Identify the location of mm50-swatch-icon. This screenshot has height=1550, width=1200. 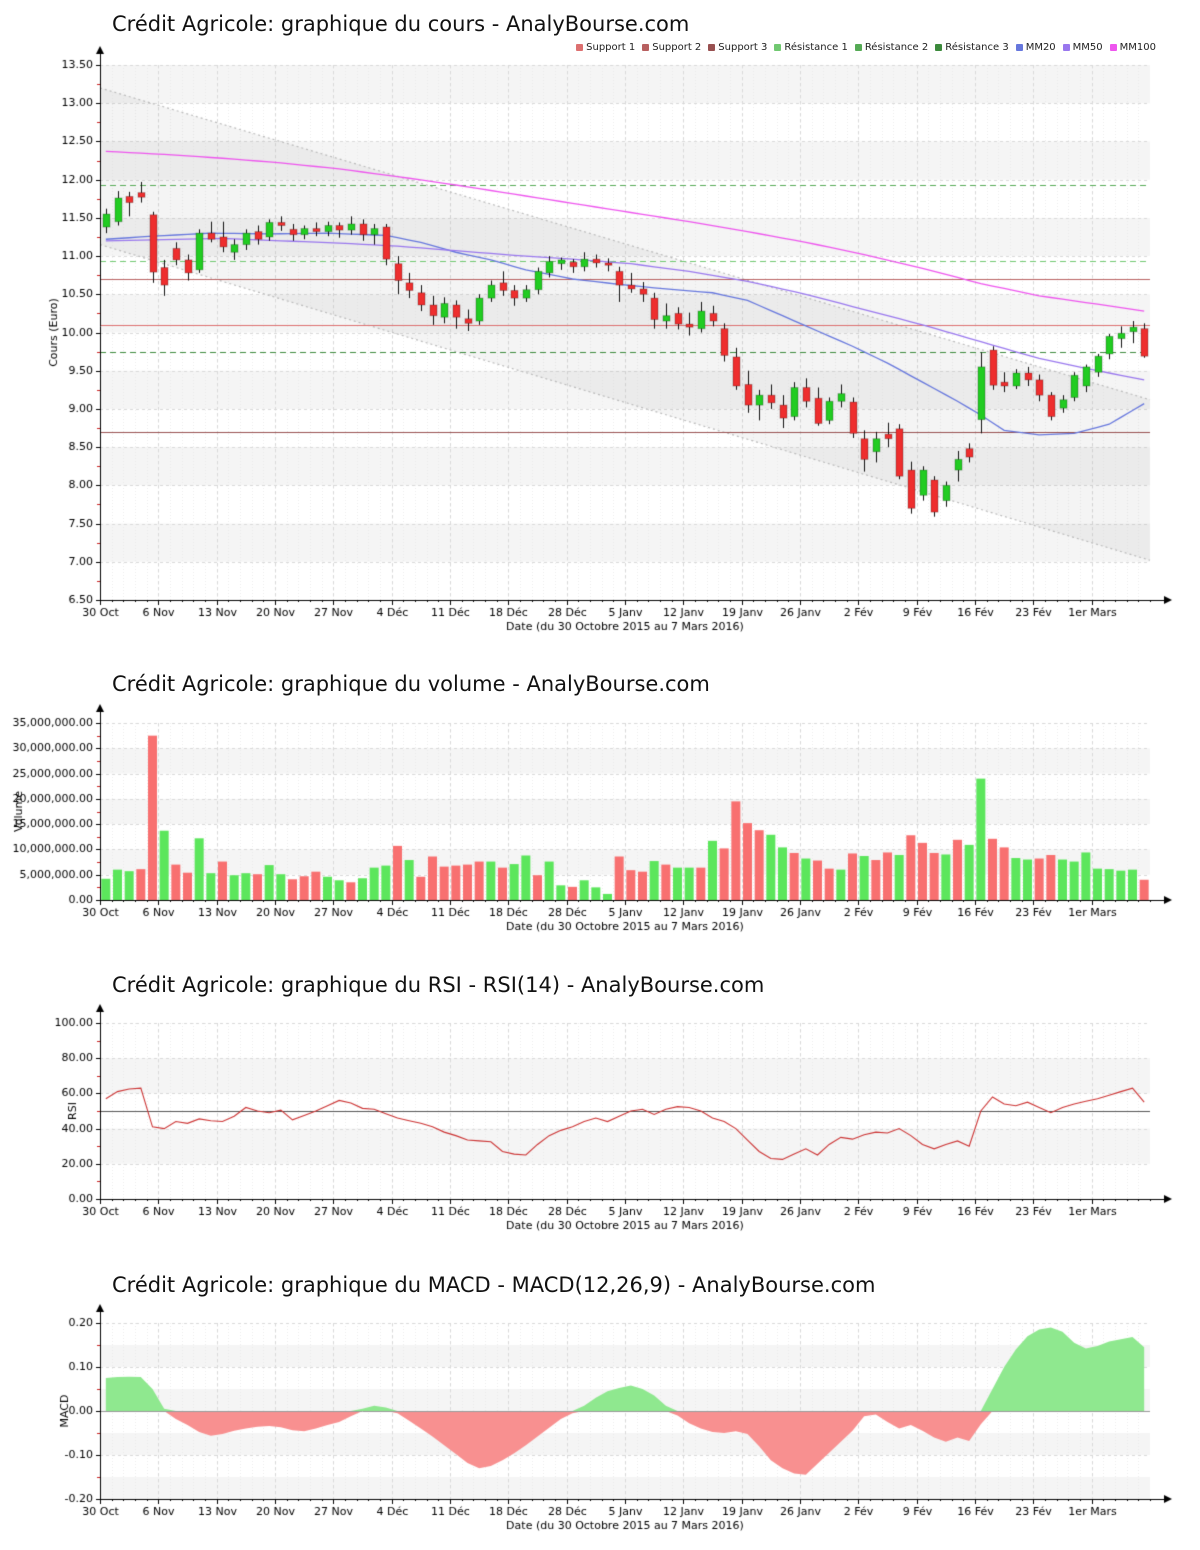
(1066, 47).